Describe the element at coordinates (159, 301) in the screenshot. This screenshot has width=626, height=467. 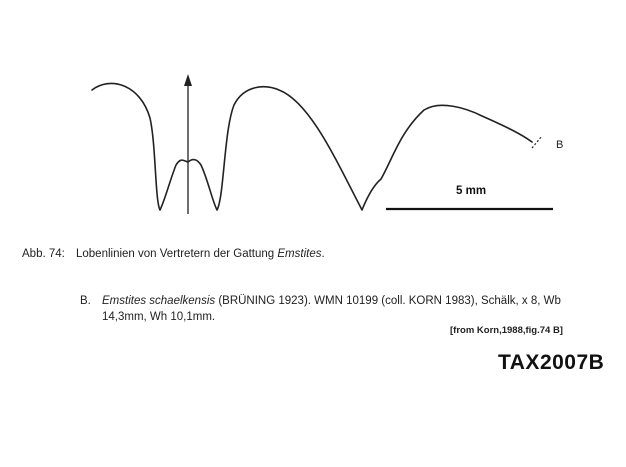
I see `entry-species: Emstites schaelkensis` at that location.